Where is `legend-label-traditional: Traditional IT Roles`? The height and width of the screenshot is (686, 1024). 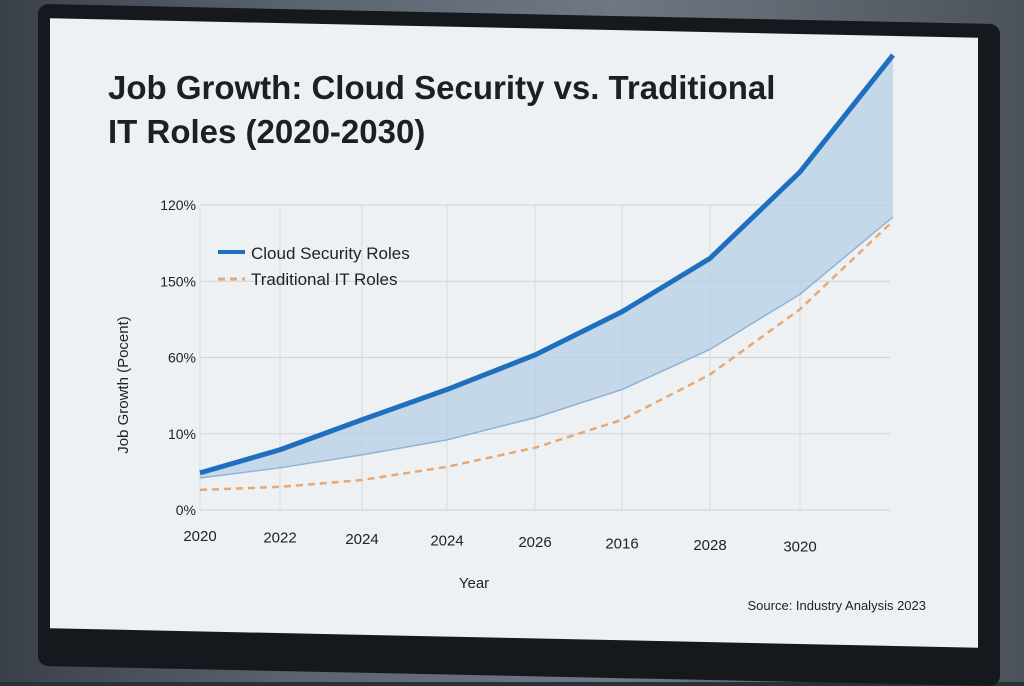 legend-label-traditional: Traditional IT Roles is located at coordinates (324, 279).